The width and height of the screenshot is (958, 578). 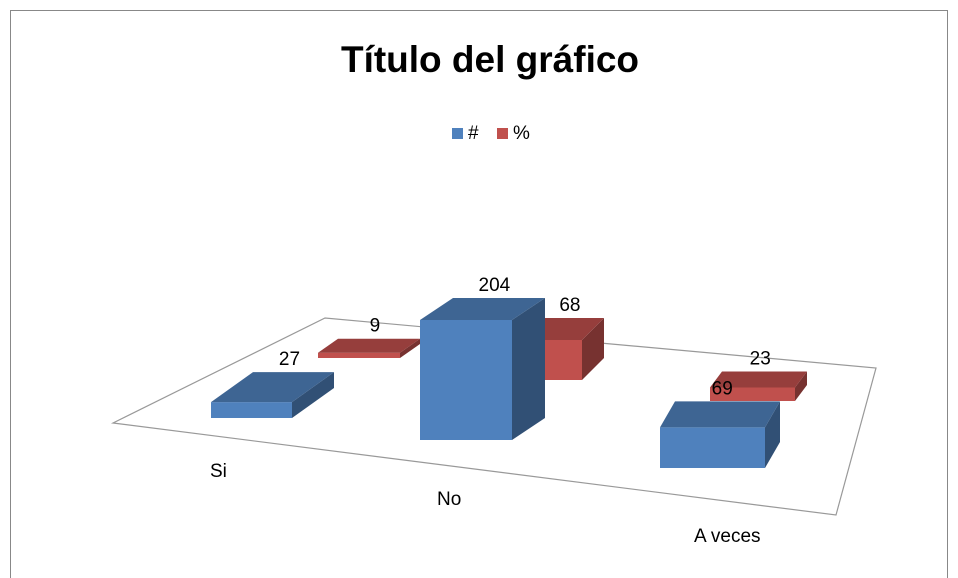 I want to click on chart-title: Título del gráfico, so click(x=490, y=59).